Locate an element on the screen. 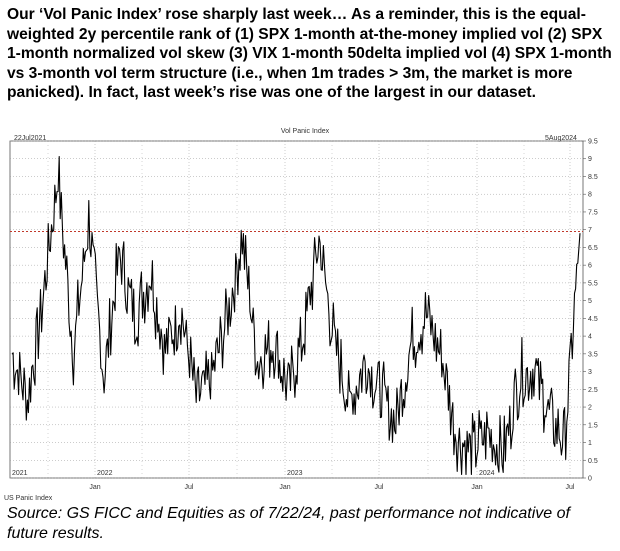 Image resolution: width=620 pixels, height=551 pixels. year-label: 2022 is located at coordinates (105, 473).